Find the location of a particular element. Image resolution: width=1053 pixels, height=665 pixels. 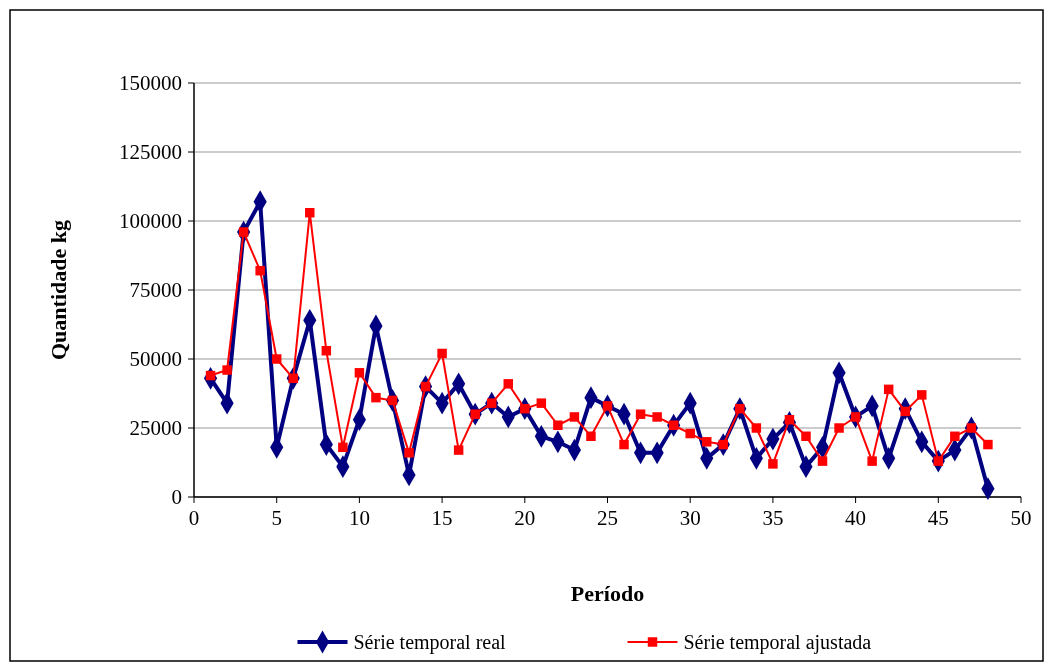

x-tick-label: 15 is located at coordinates (442, 518).